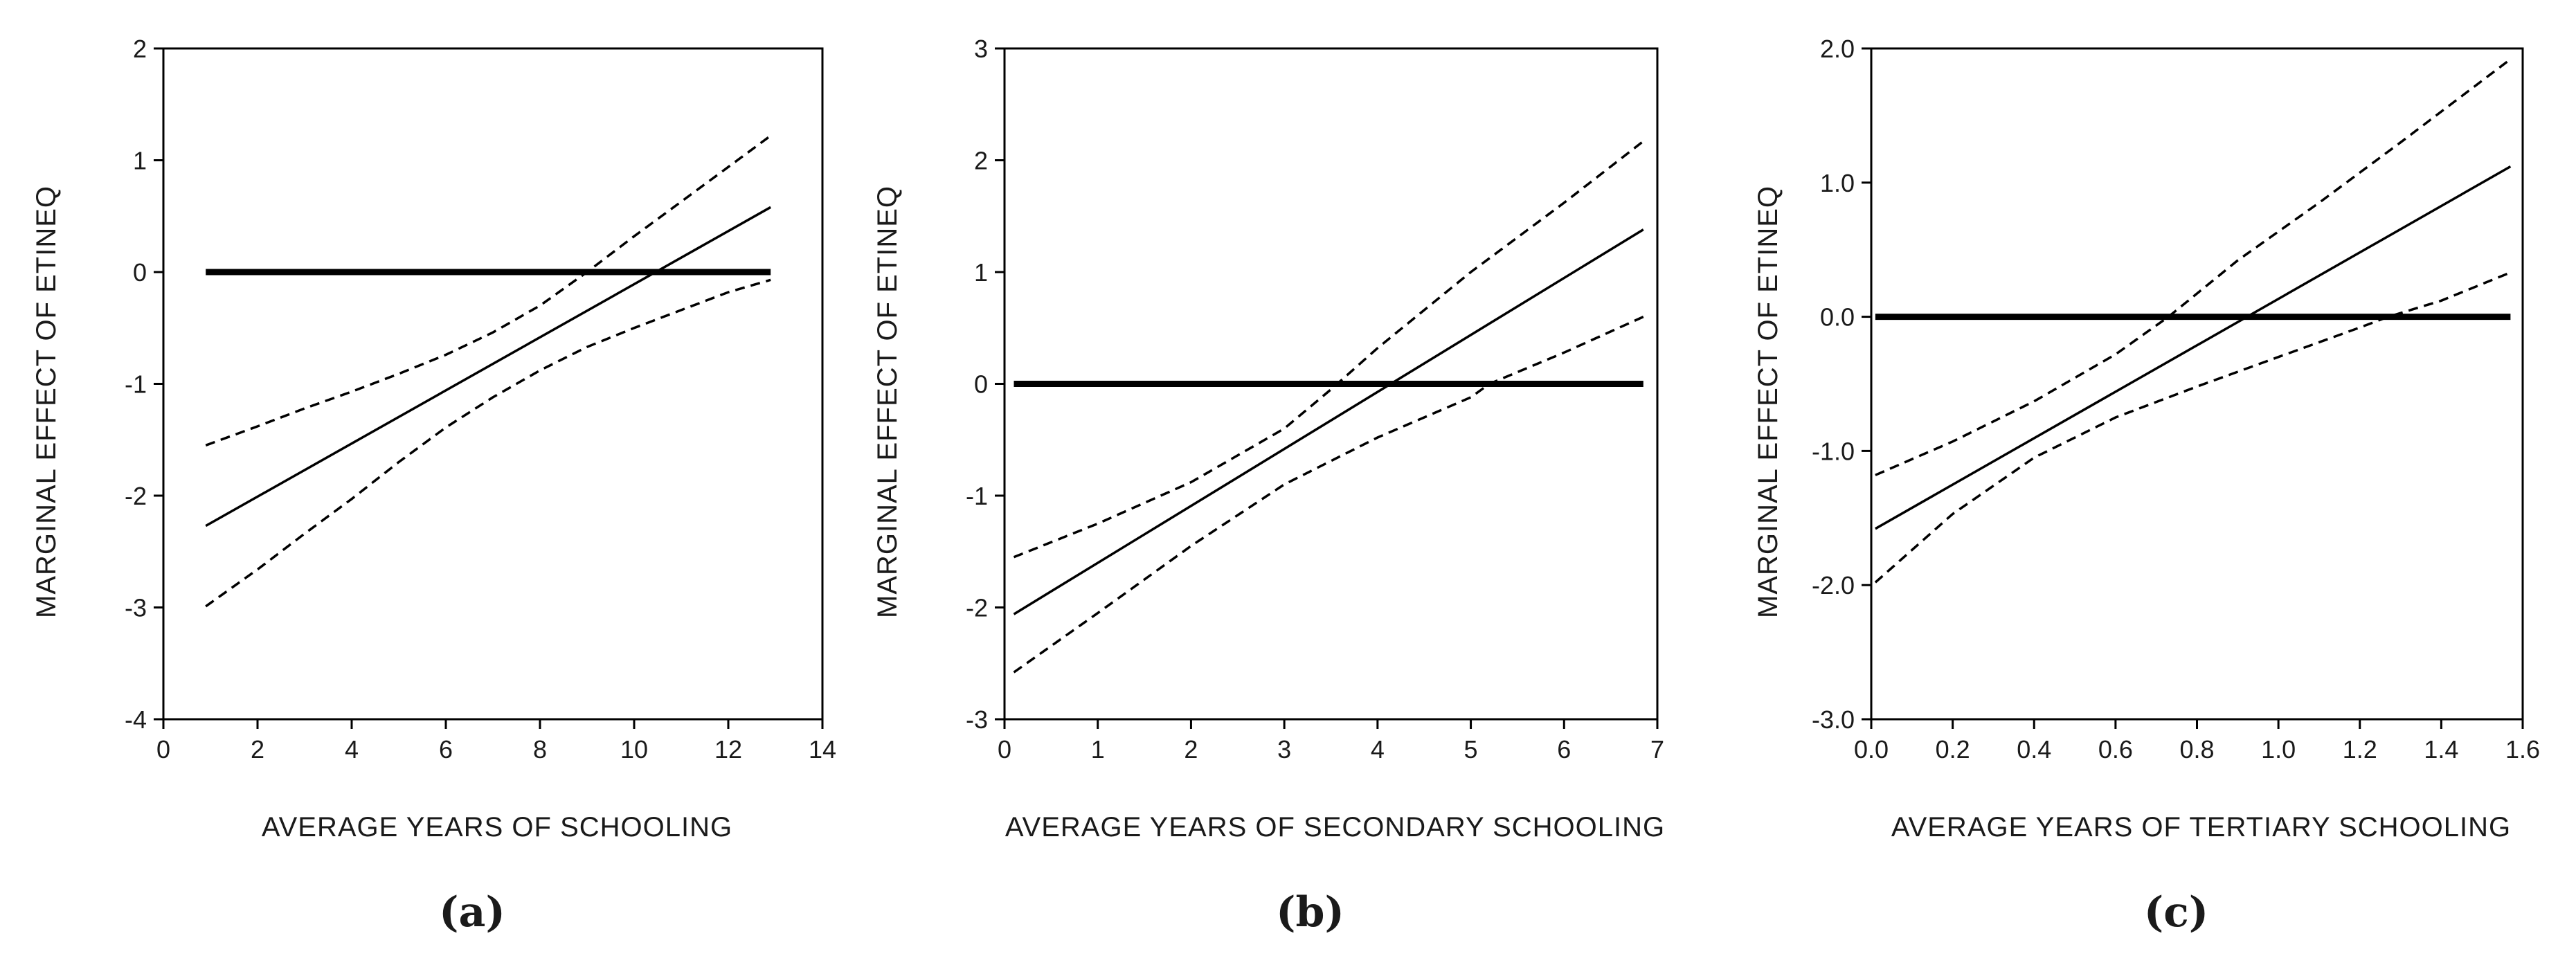 The width and height of the screenshot is (2576, 956). Describe the element at coordinates (2201, 827) in the screenshot. I see `x-axis-title: AVERAGE YEARS OF TERTIARY SCHOOLING` at that location.